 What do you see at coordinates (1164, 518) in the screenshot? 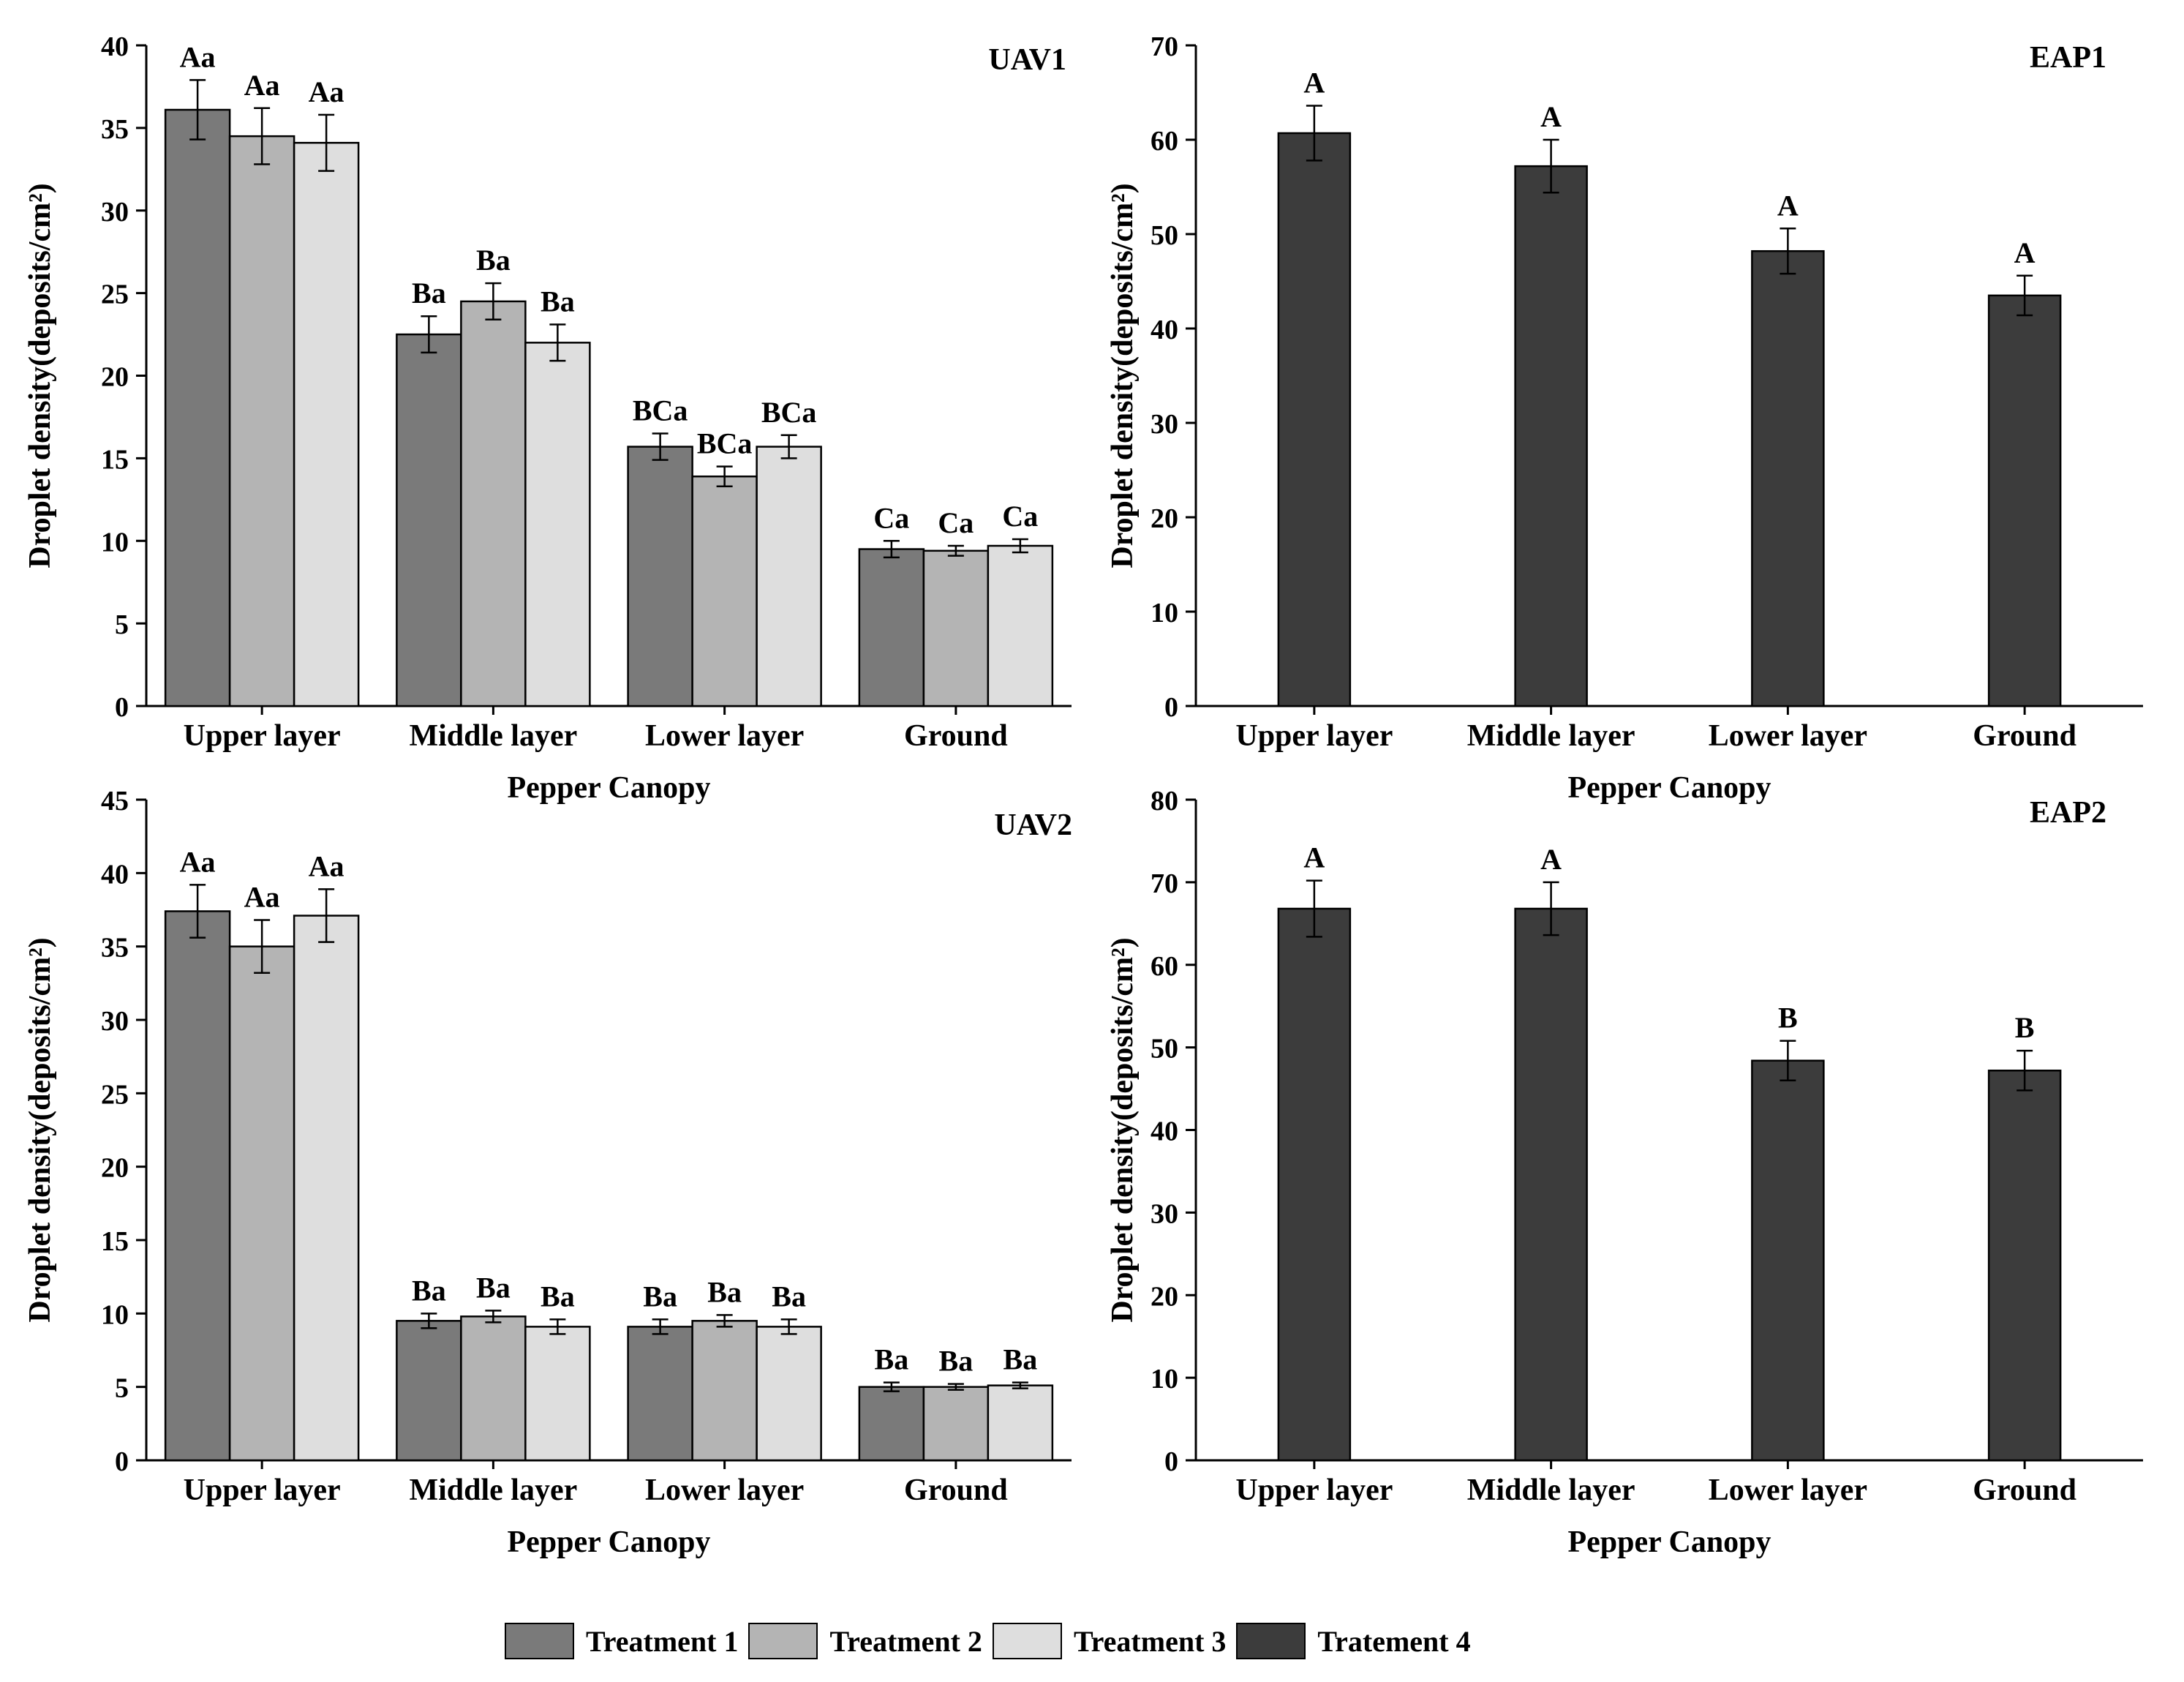
I see `y-tick-label: 20` at bounding box center [1164, 518].